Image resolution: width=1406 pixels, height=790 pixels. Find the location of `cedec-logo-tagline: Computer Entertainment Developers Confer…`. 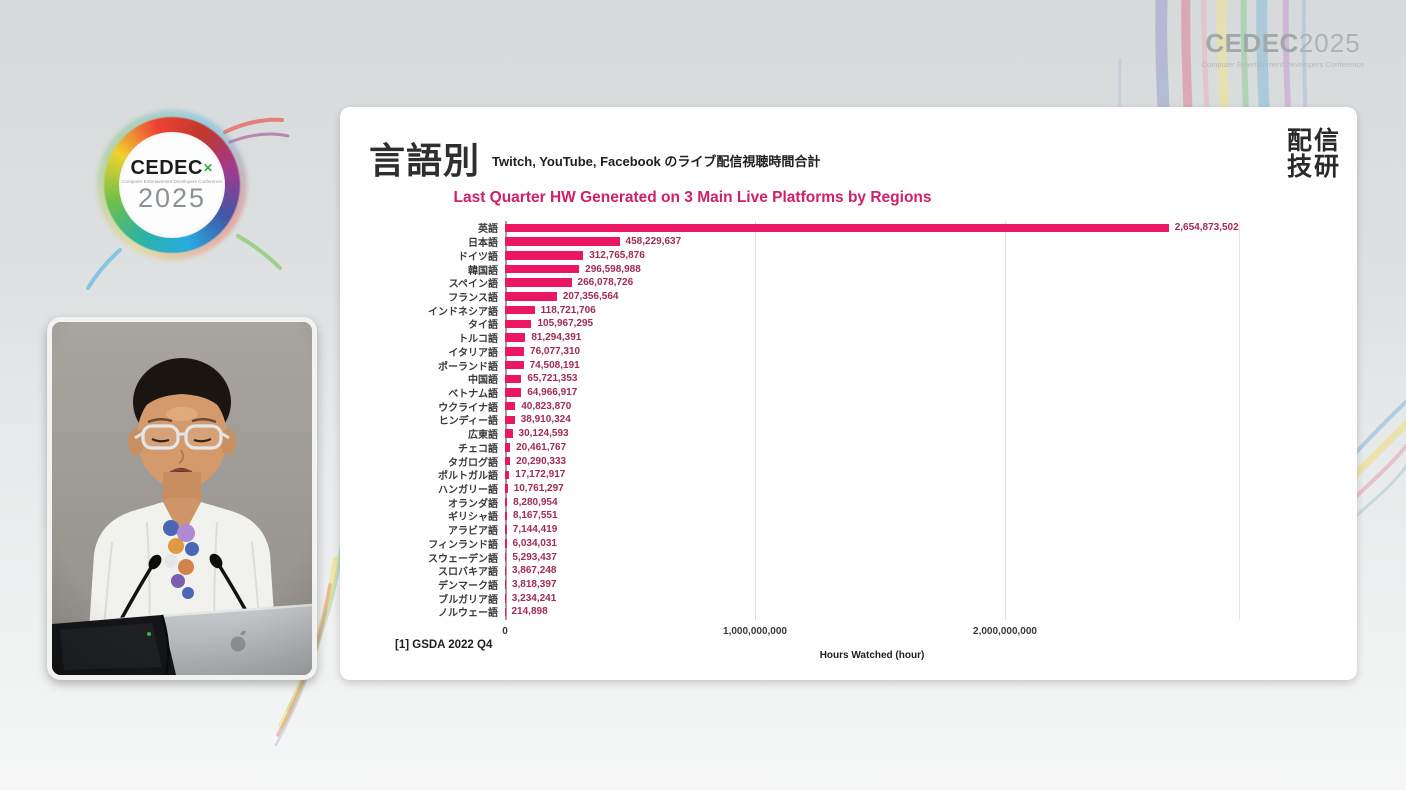

cedec-logo-tagline: Computer Entertainment Developers Confer… is located at coordinates (172, 181).